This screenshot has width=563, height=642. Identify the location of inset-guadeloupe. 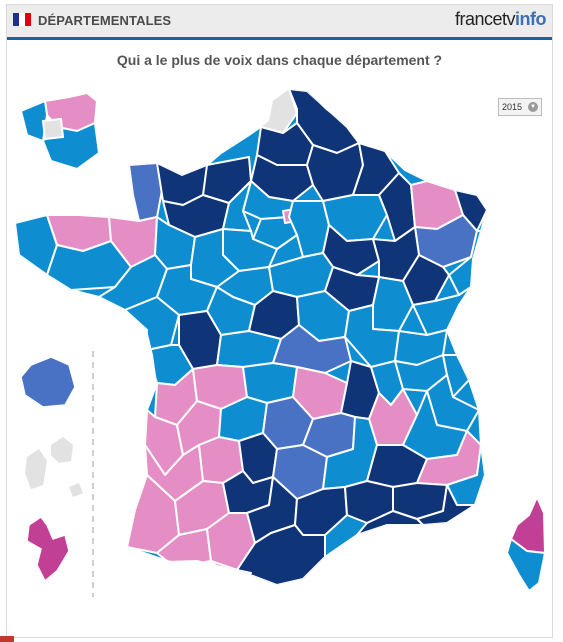
(54, 467).